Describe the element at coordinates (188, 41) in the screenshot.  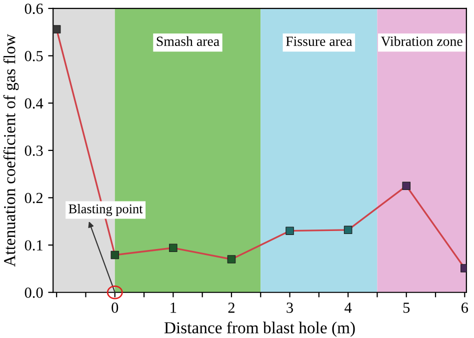
I see `band-label: Smash area` at that location.